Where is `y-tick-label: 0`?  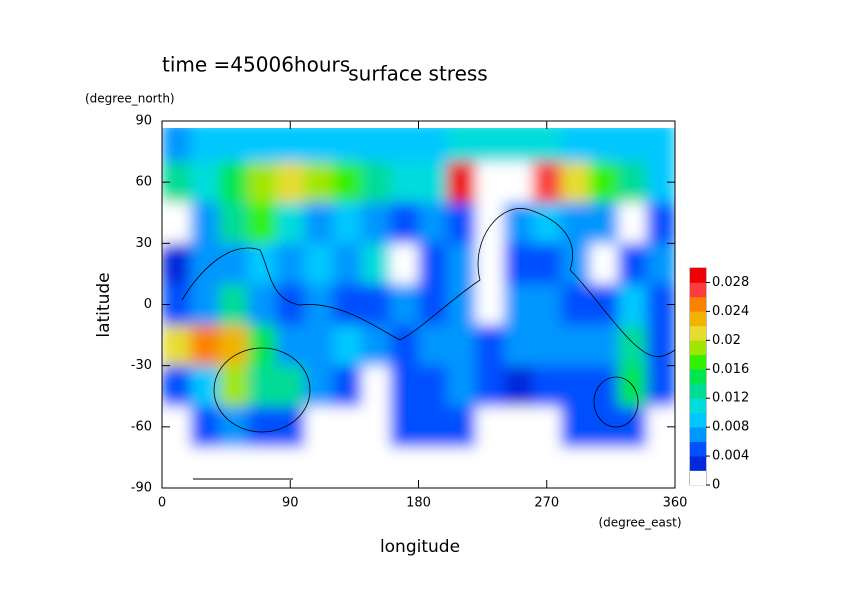
y-tick-label: 0 is located at coordinates (148, 304).